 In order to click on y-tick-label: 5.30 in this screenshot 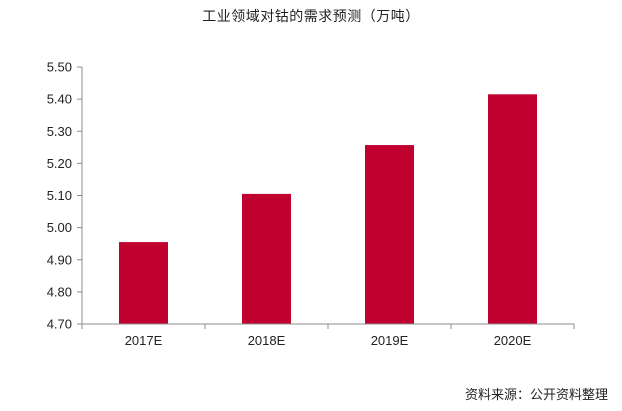, I will do `click(59, 131)`.